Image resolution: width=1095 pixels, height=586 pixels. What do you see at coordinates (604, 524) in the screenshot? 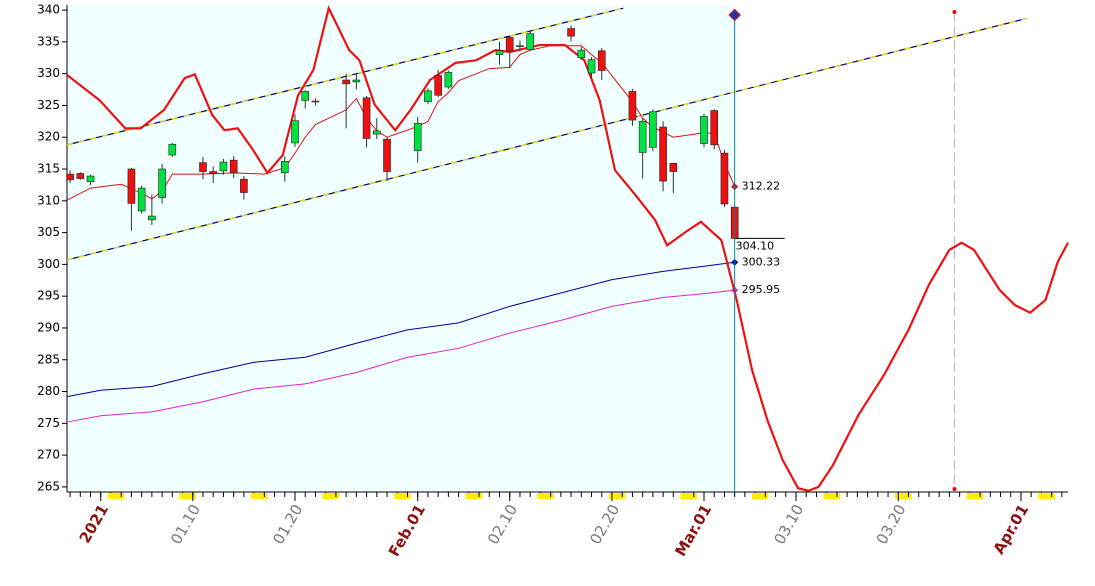
I see `x-tick-label: 02.20` at bounding box center [604, 524].